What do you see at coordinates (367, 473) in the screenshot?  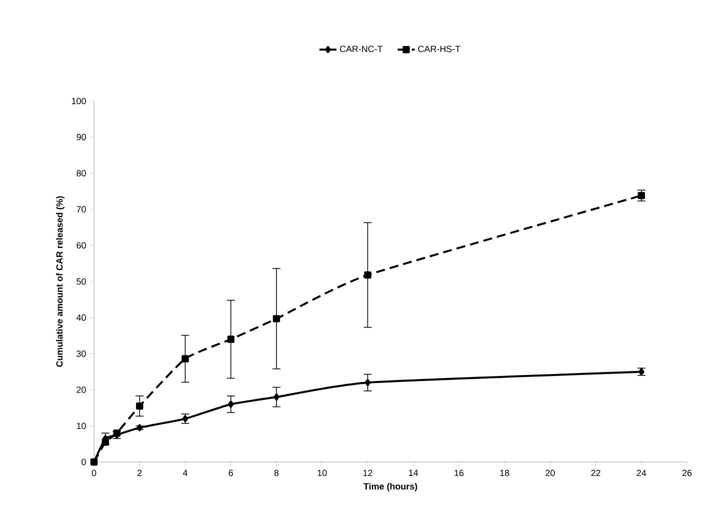 I see `x-tick-label: 12` at bounding box center [367, 473].